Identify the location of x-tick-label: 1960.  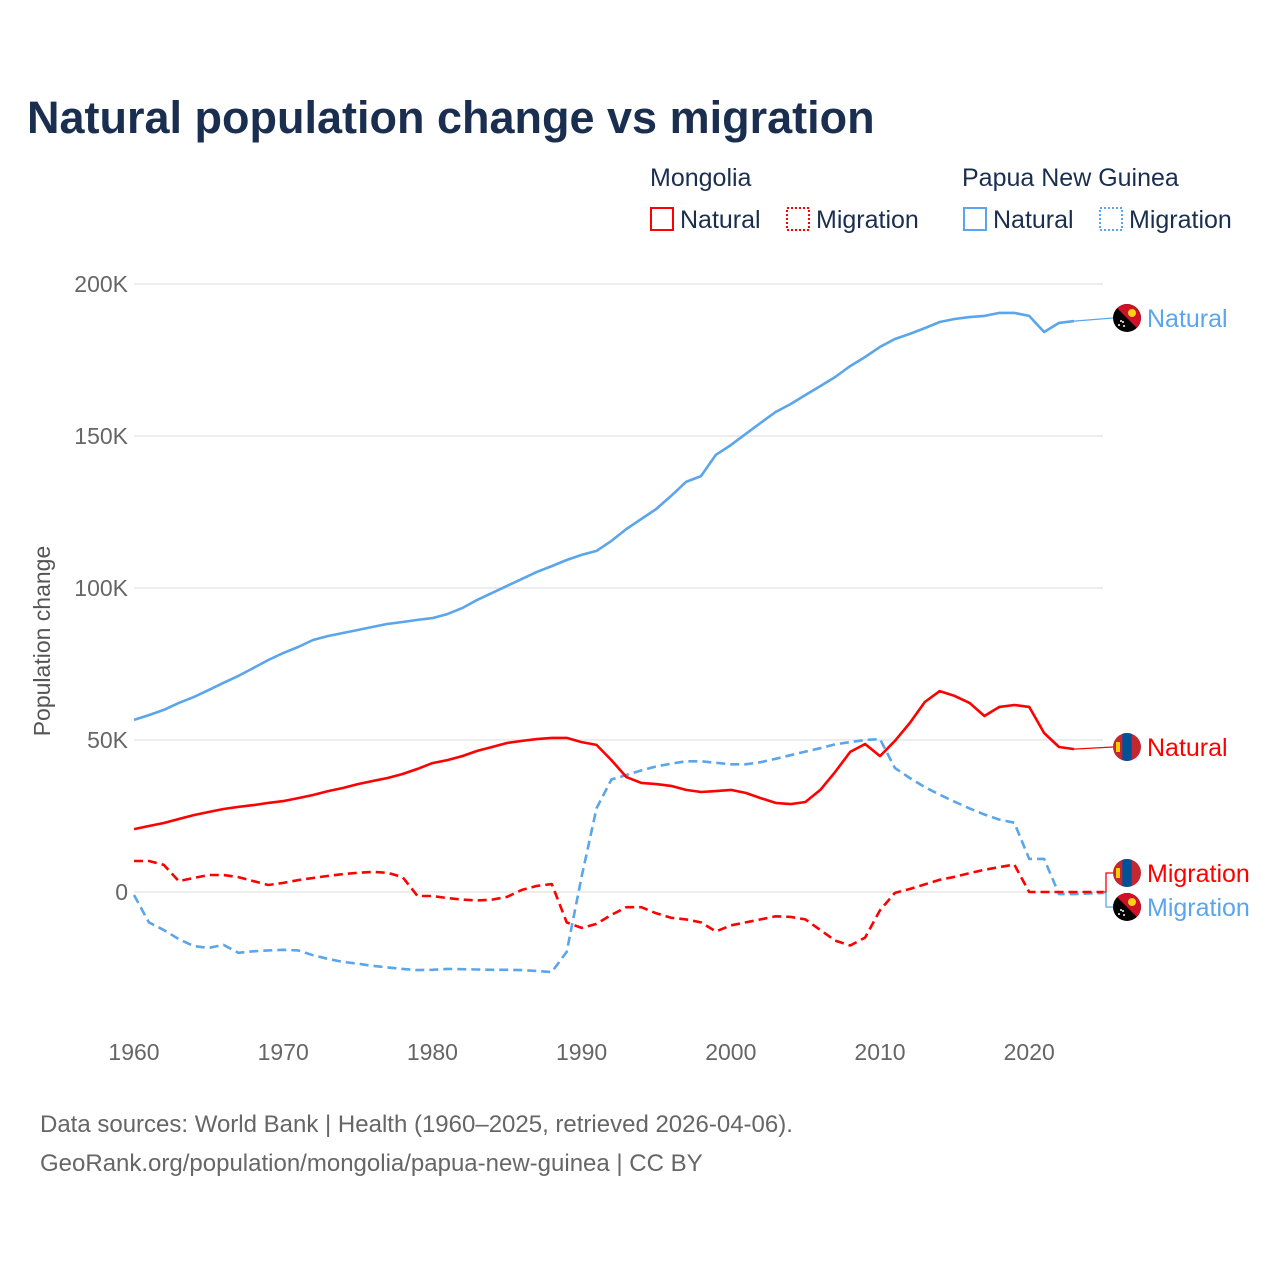
(133, 1052).